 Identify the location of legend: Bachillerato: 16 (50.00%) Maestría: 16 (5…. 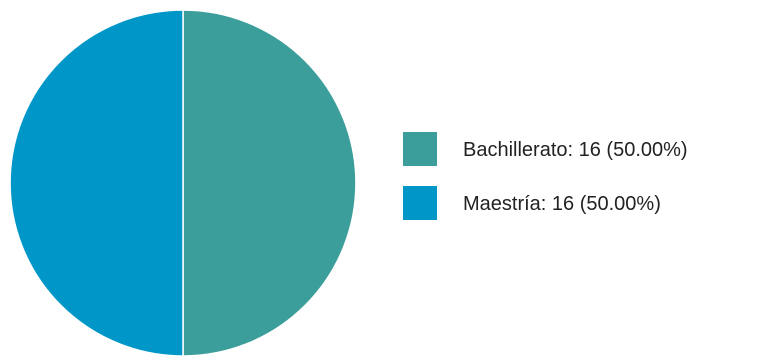
(545, 176).